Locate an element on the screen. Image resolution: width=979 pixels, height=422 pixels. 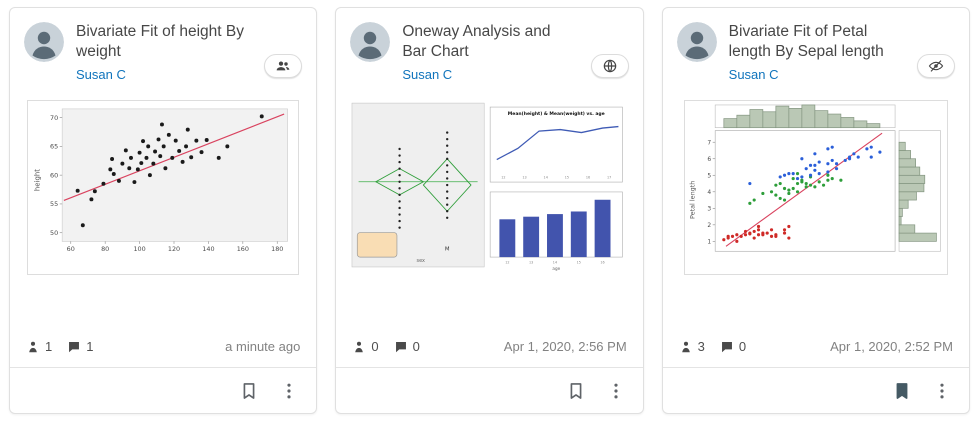
scatter-plot-thumbnail: 60 80 100 120 140 160 180 50 55 60 65 70 height is located at coordinates (163, 187).